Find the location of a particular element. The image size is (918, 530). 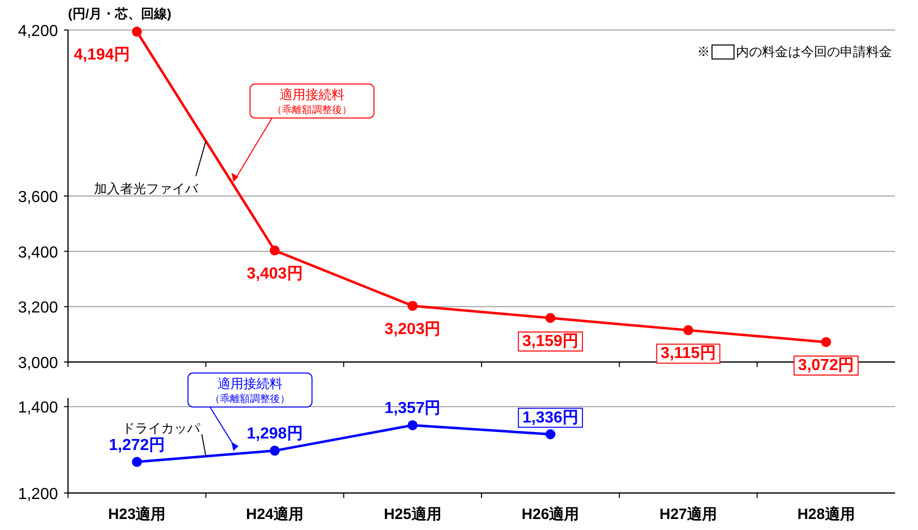

data-label: 4,194円 is located at coordinates (102, 55).